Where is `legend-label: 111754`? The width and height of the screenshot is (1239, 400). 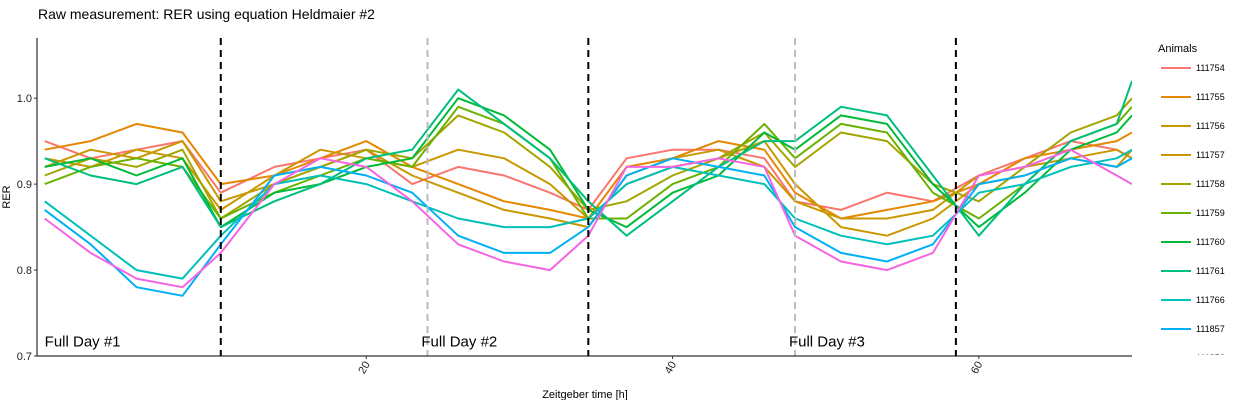 legend-label: 111754 is located at coordinates (1210, 68).